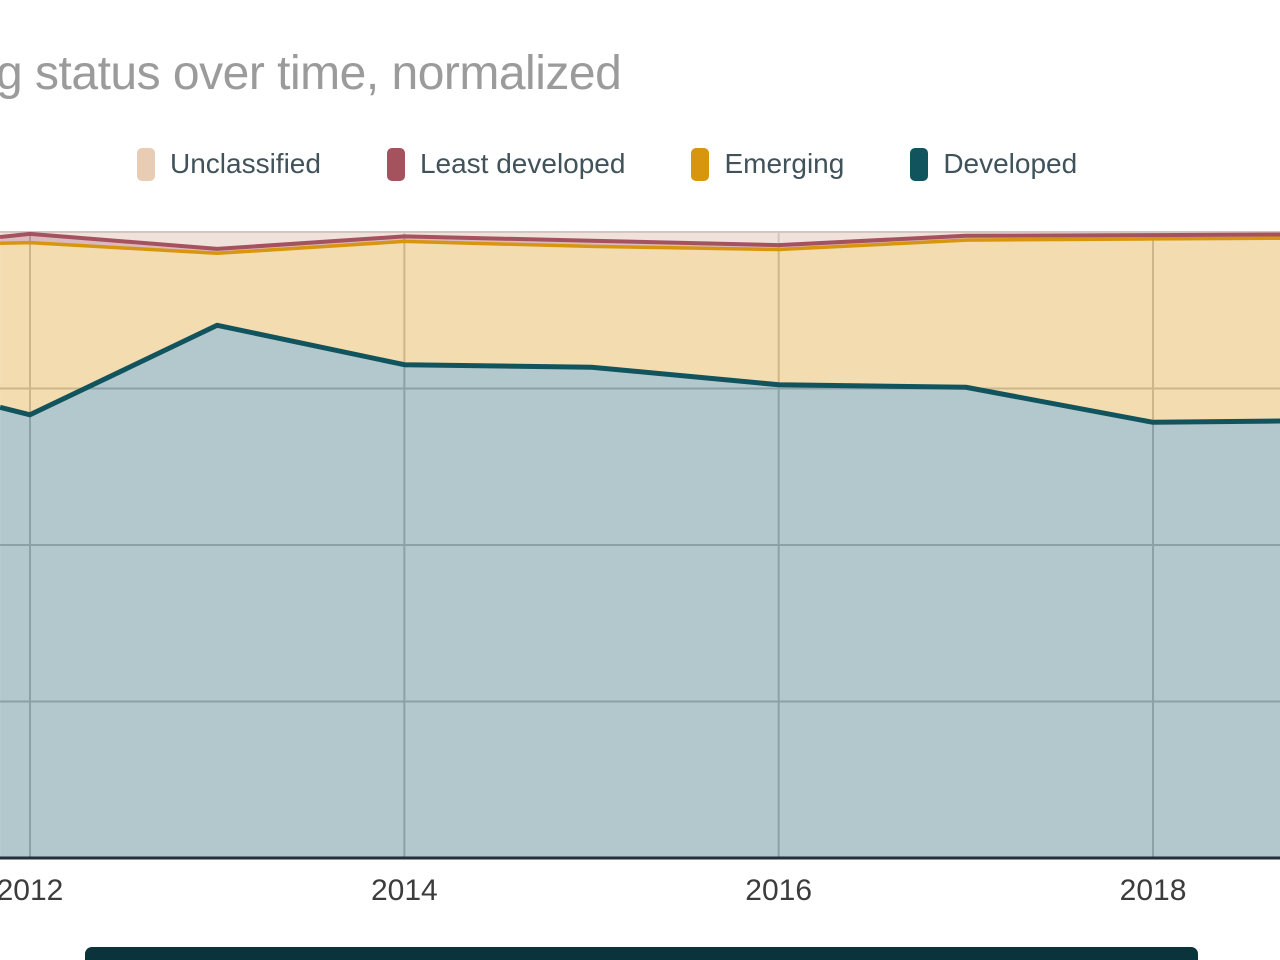 The image size is (1280, 960). Describe the element at coordinates (245, 163) in the screenshot. I see `legend-label-unclassified: Unclassified` at that location.